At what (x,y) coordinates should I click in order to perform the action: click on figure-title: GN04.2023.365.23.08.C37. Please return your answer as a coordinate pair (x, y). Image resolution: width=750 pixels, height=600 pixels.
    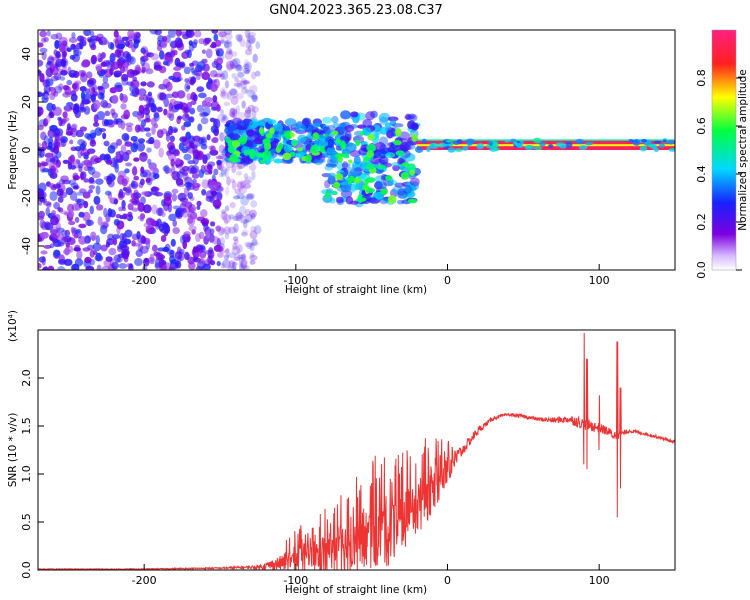
    Looking at the image, I should click on (356, 10).